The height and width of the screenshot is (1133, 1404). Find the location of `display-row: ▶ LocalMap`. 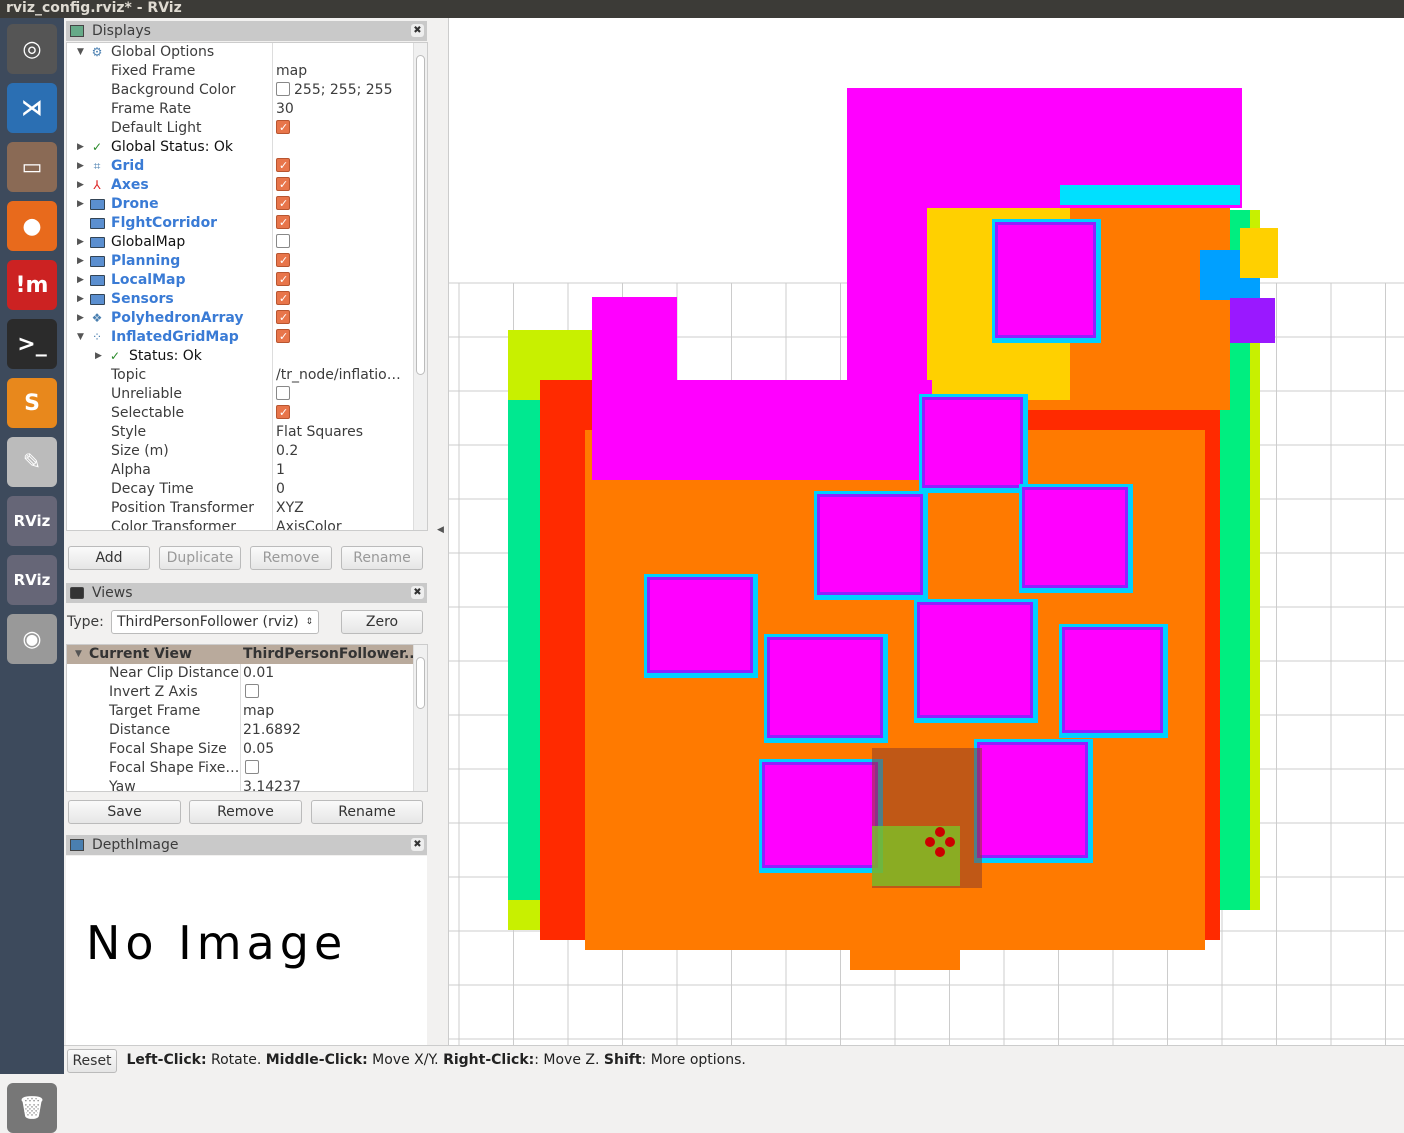

display-row: ▶ LocalMap is located at coordinates (247, 280).